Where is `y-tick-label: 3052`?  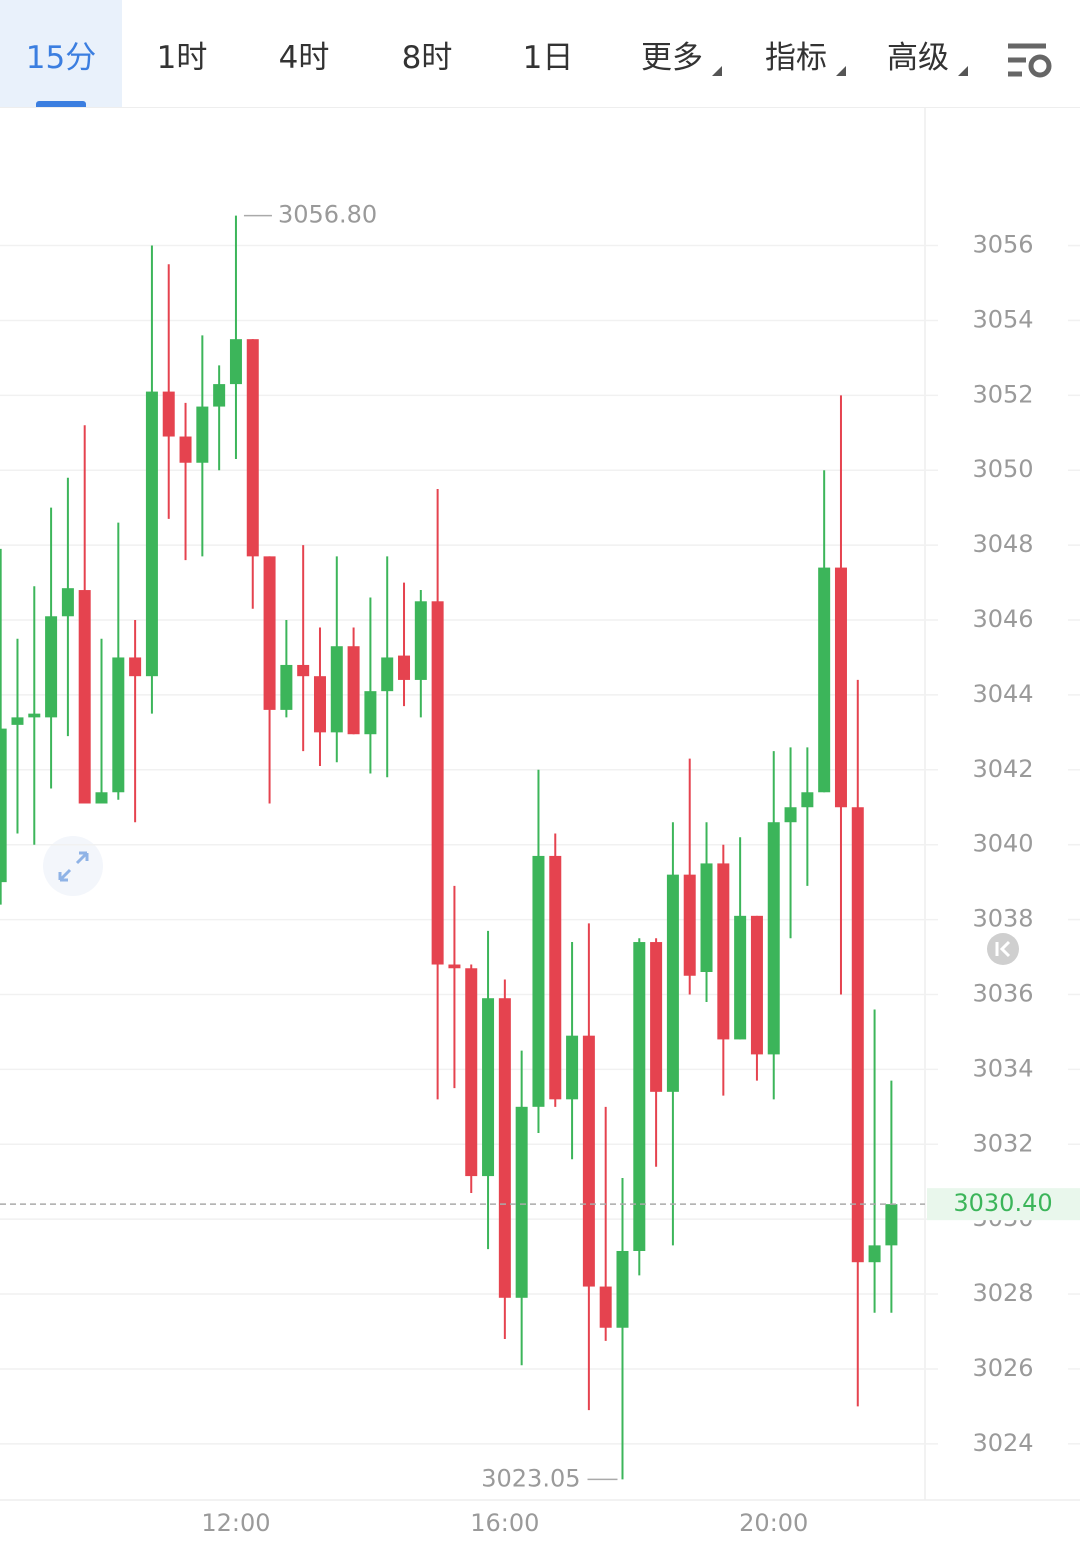 y-tick-label: 3052 is located at coordinates (1002, 394).